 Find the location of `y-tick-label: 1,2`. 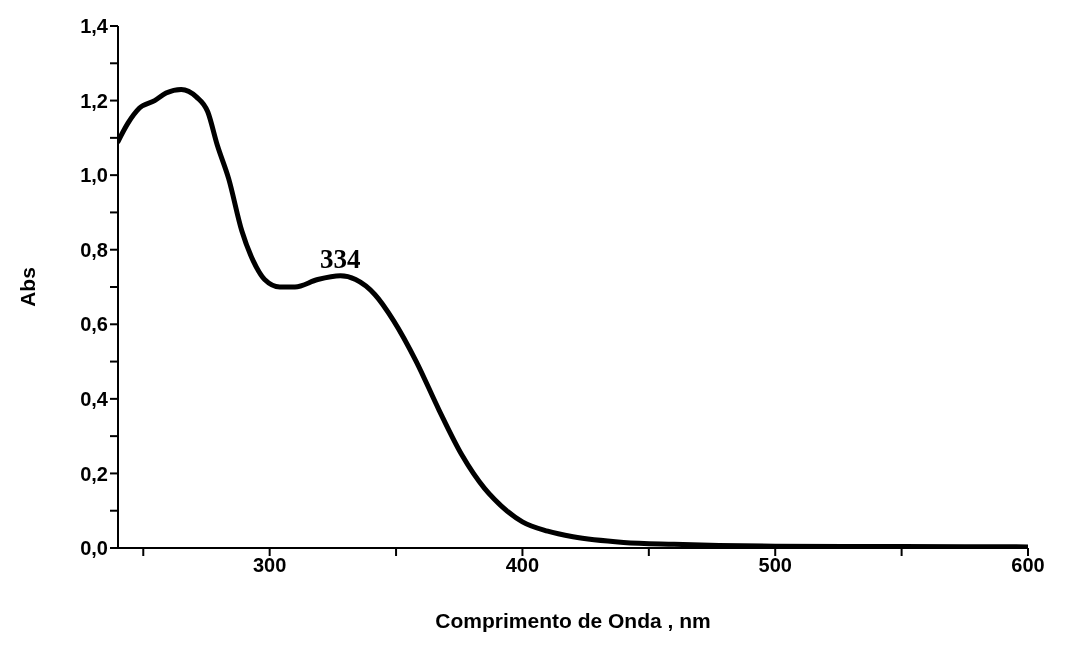

y-tick-label: 1,2 is located at coordinates (94, 100).